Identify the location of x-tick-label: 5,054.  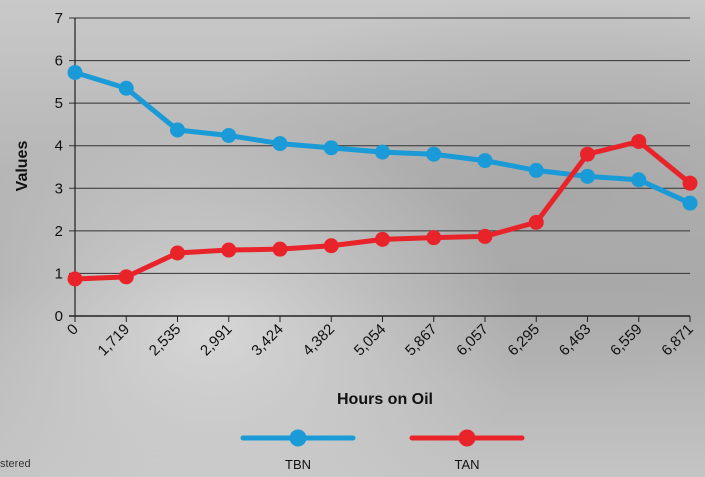
(370, 340).